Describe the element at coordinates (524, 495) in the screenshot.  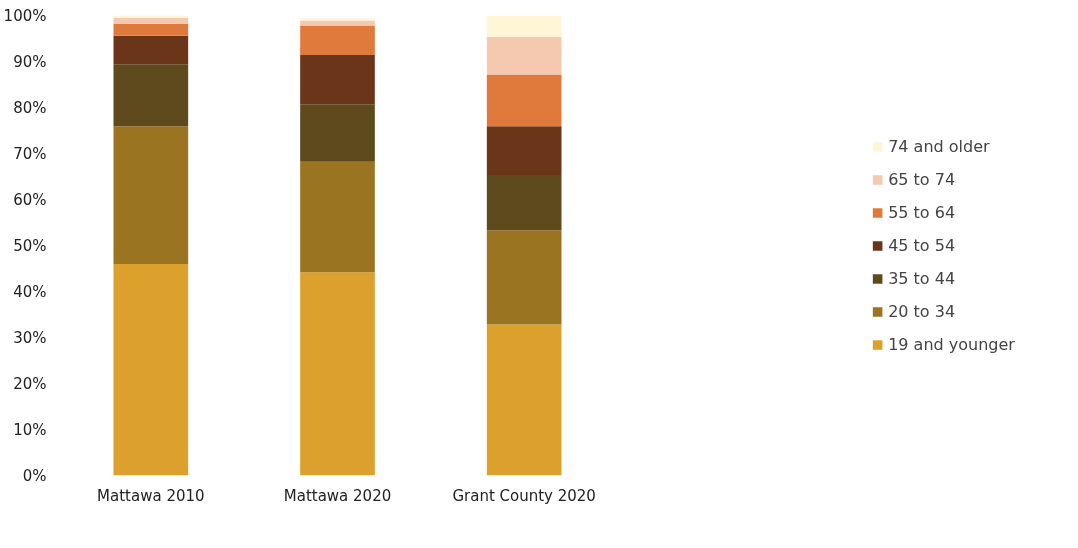
I see `x-tick-label: Grant County 2020` at that location.